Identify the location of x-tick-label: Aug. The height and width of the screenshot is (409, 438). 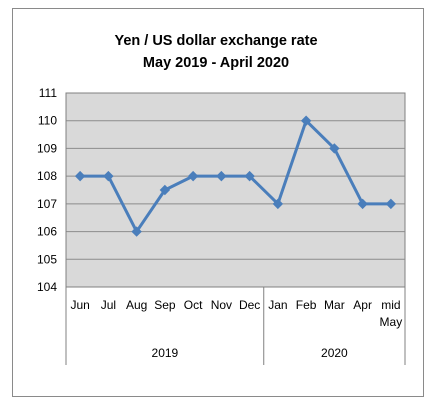
(136, 305).